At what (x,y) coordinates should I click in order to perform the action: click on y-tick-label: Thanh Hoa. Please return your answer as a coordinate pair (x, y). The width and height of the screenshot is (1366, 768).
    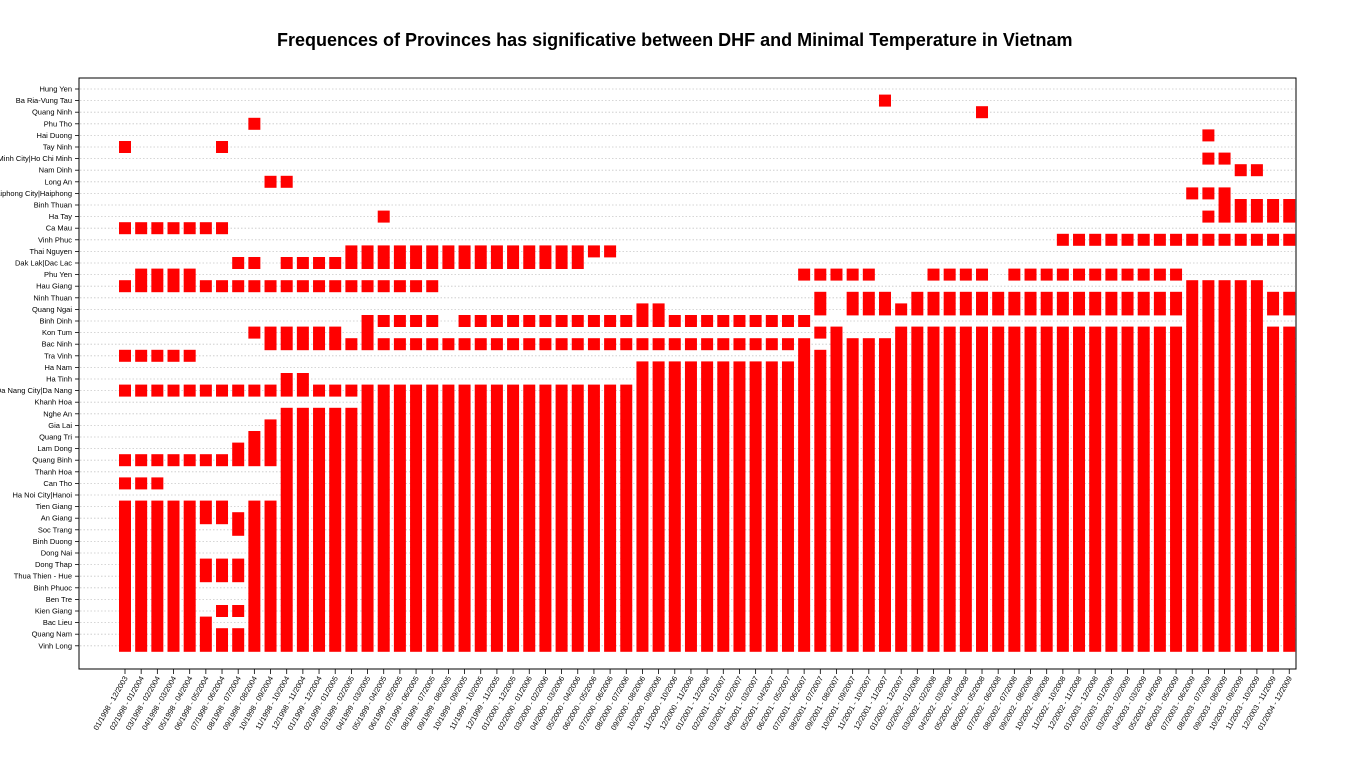
    Looking at the image, I should click on (54, 471).